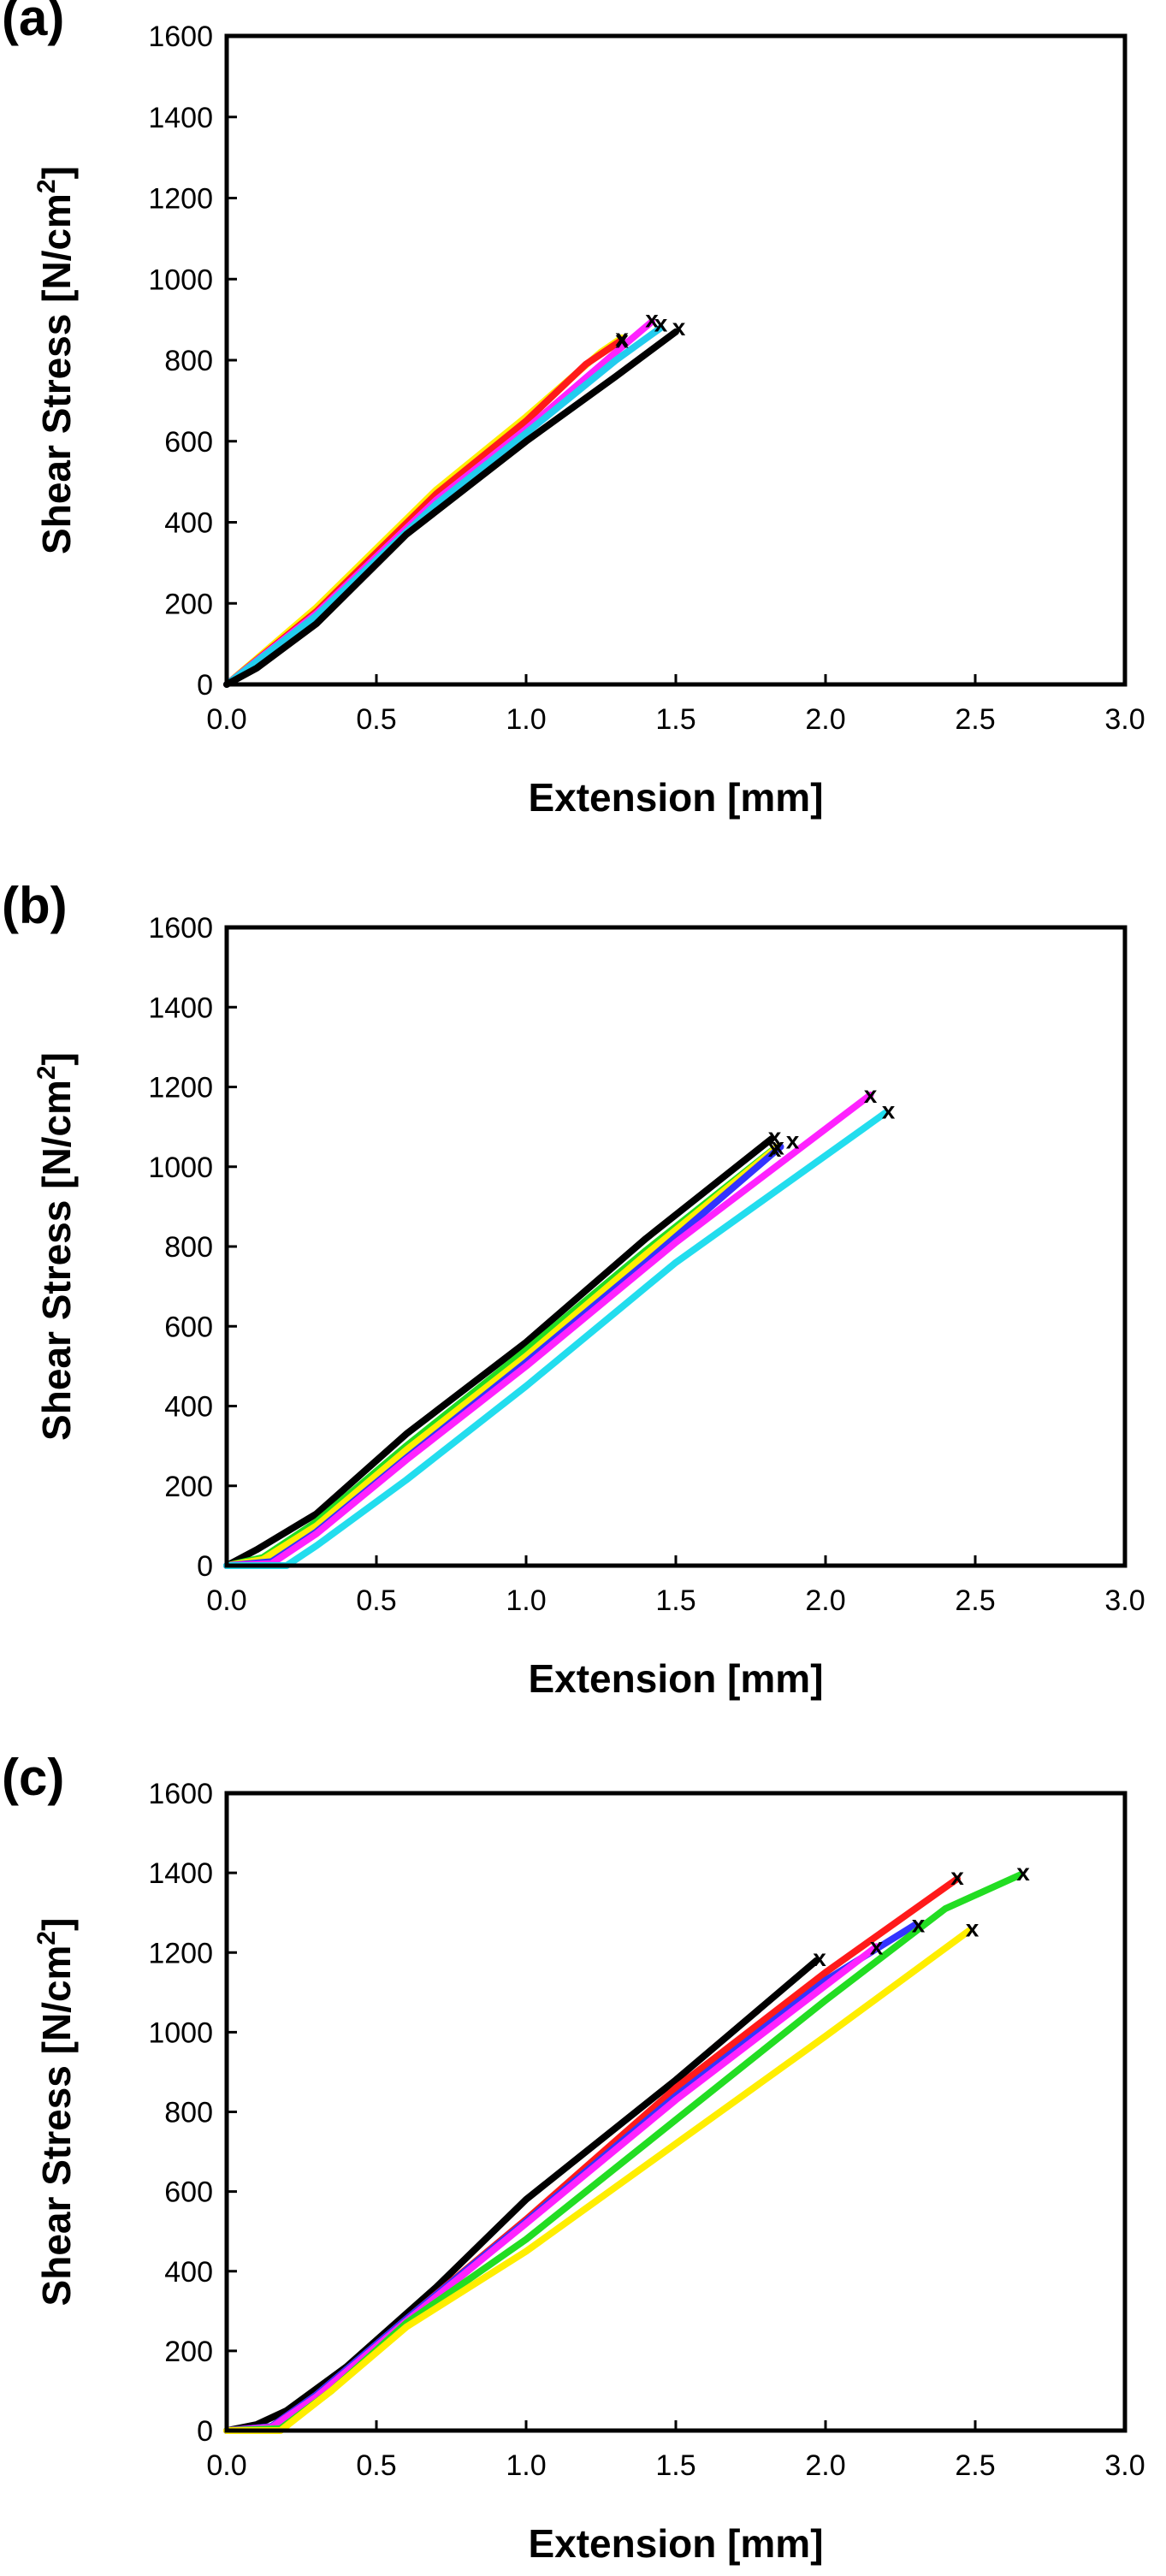  What do you see at coordinates (188, 361) in the screenshot?
I see `y-tick-label-a: 800` at bounding box center [188, 361].